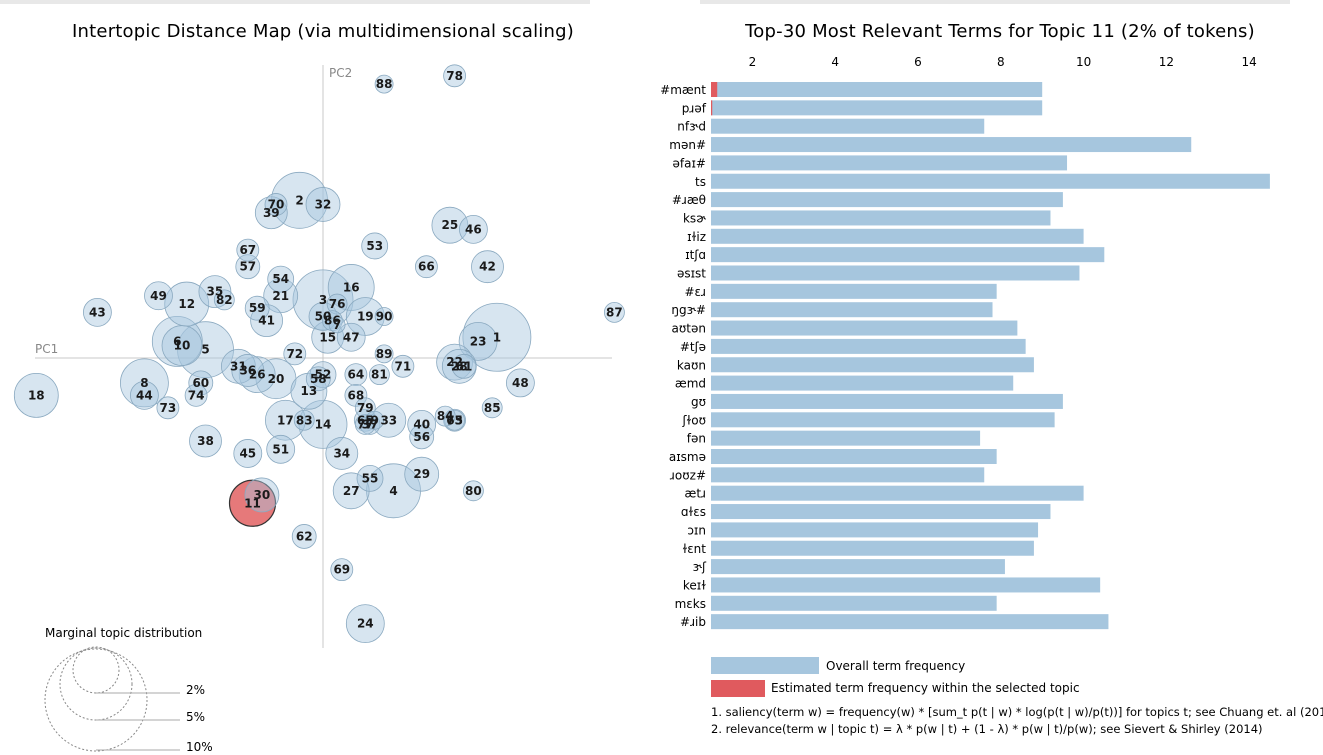 The width and height of the screenshot is (1323, 755). What do you see at coordinates (689, 329) in the screenshot?
I see `term-label-13: aʊtən` at bounding box center [689, 329].